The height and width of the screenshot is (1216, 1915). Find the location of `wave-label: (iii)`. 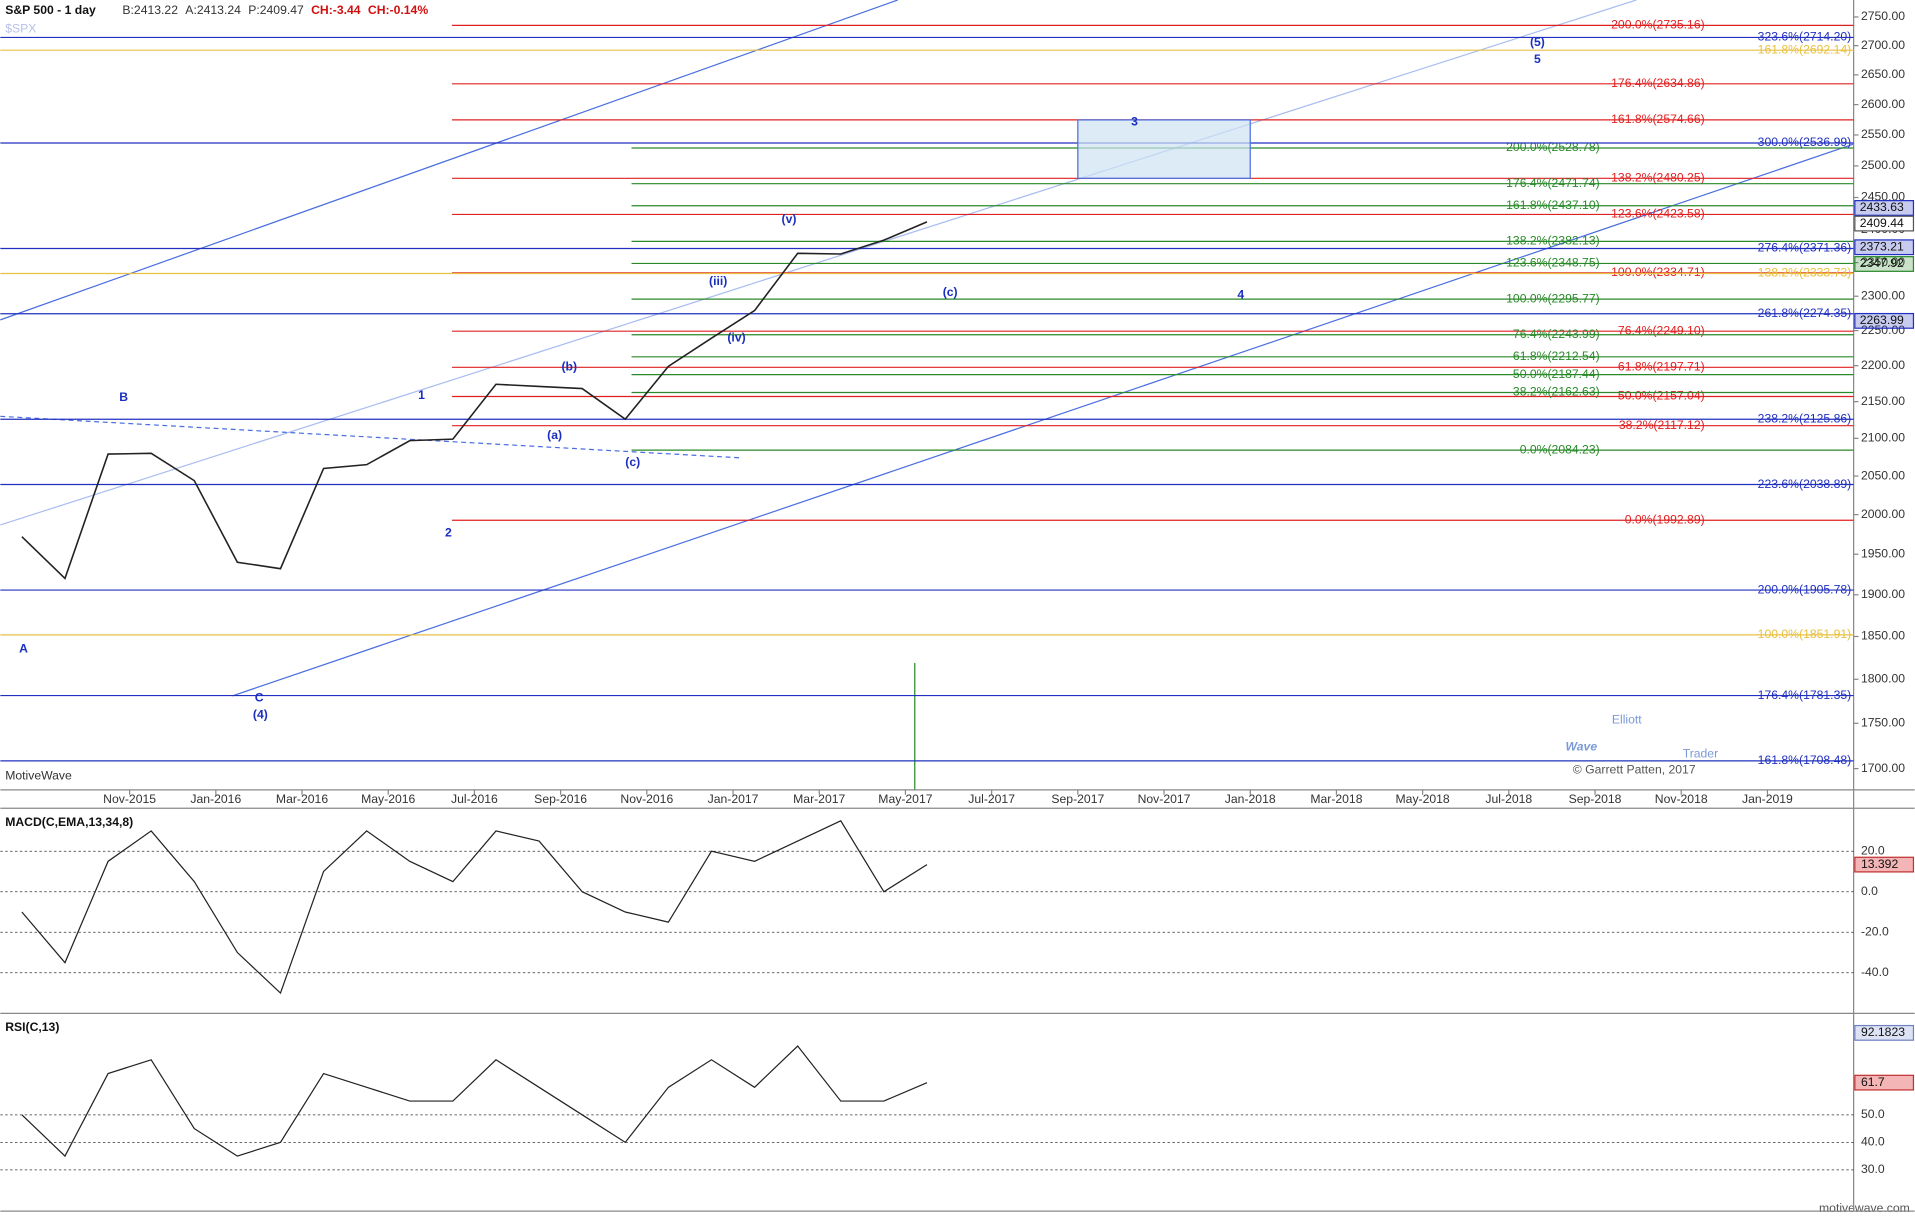

wave-label: (iii) is located at coordinates (718, 281).